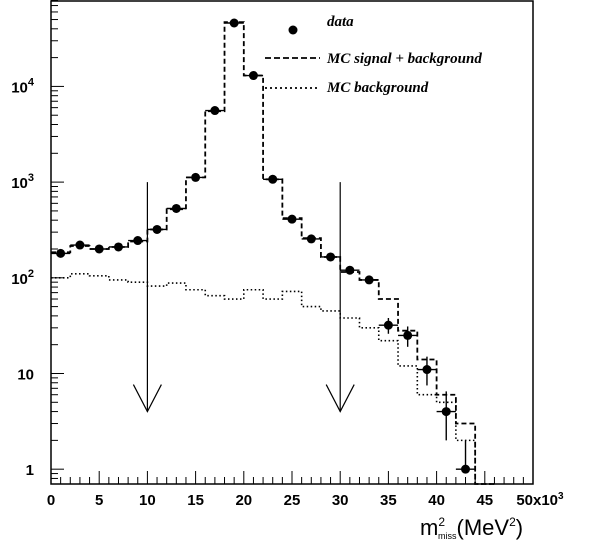 The image size is (596, 547). I want to click on x-tick-label: 35, so click(388, 500).